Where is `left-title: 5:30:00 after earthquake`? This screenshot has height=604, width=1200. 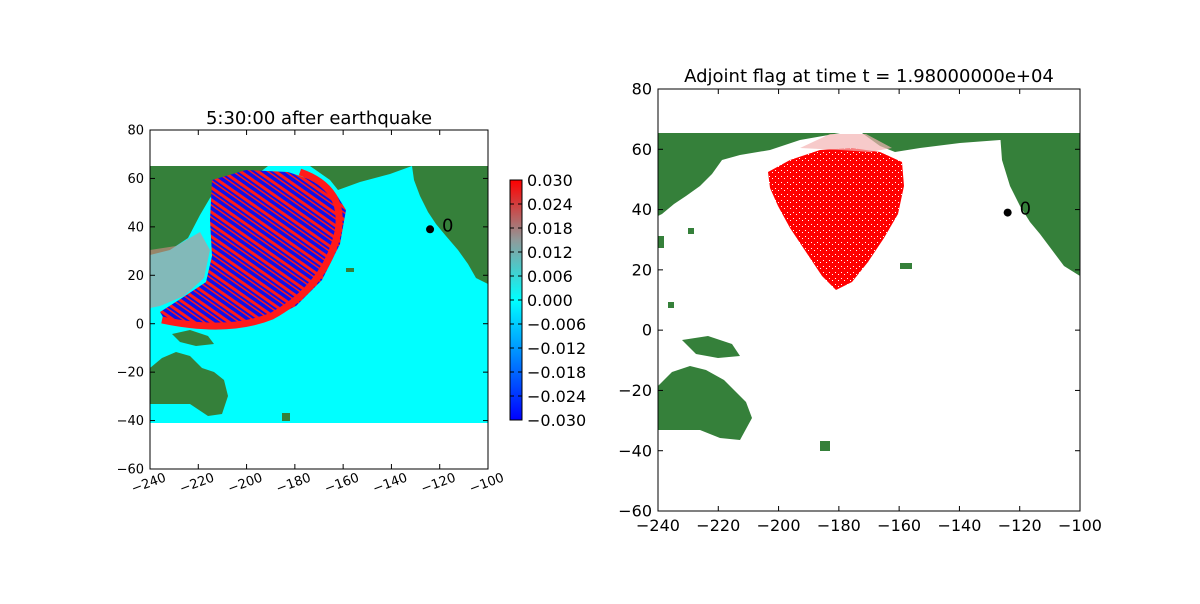 left-title: 5:30:00 after earthquake is located at coordinates (319, 118).